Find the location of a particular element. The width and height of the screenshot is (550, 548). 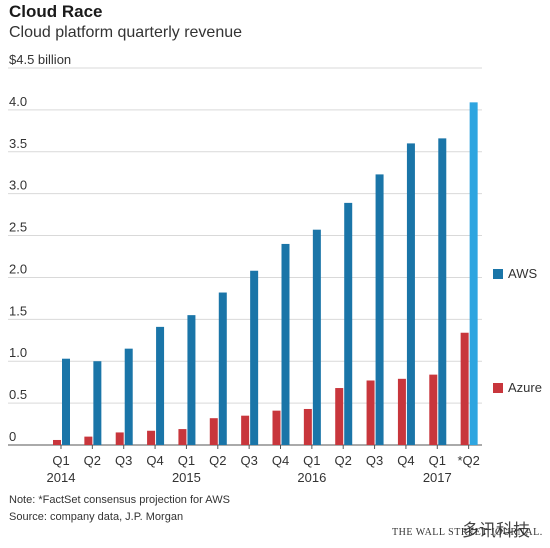

x-year-label: 2015 is located at coordinates (186, 477).